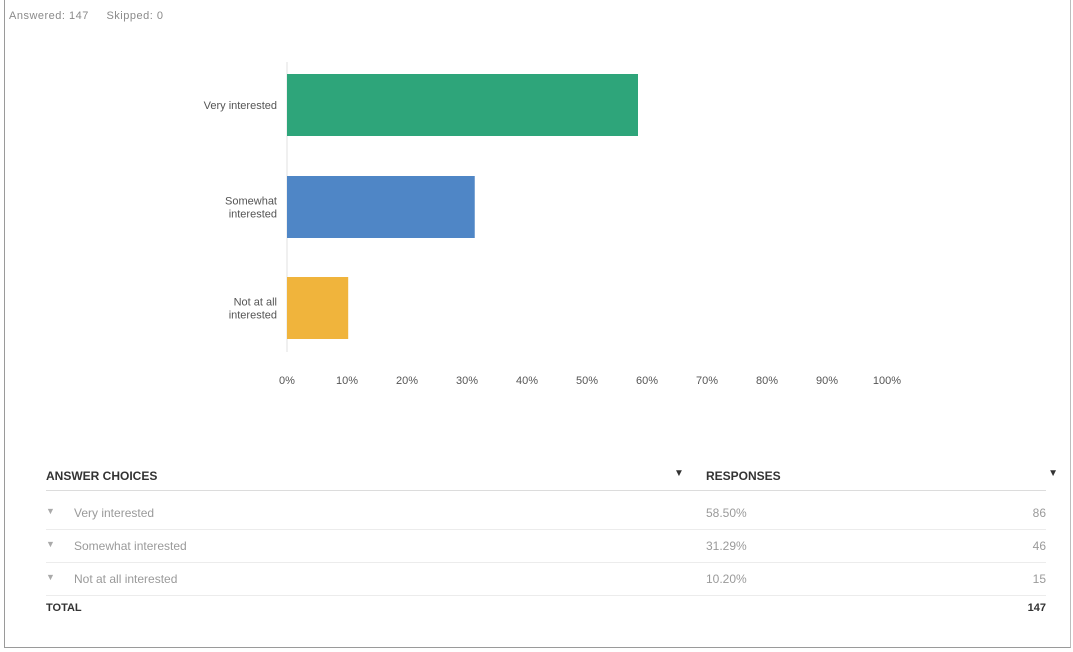 This screenshot has width=1073, height=652. I want to click on x-tick-label: 0%, so click(287, 381).